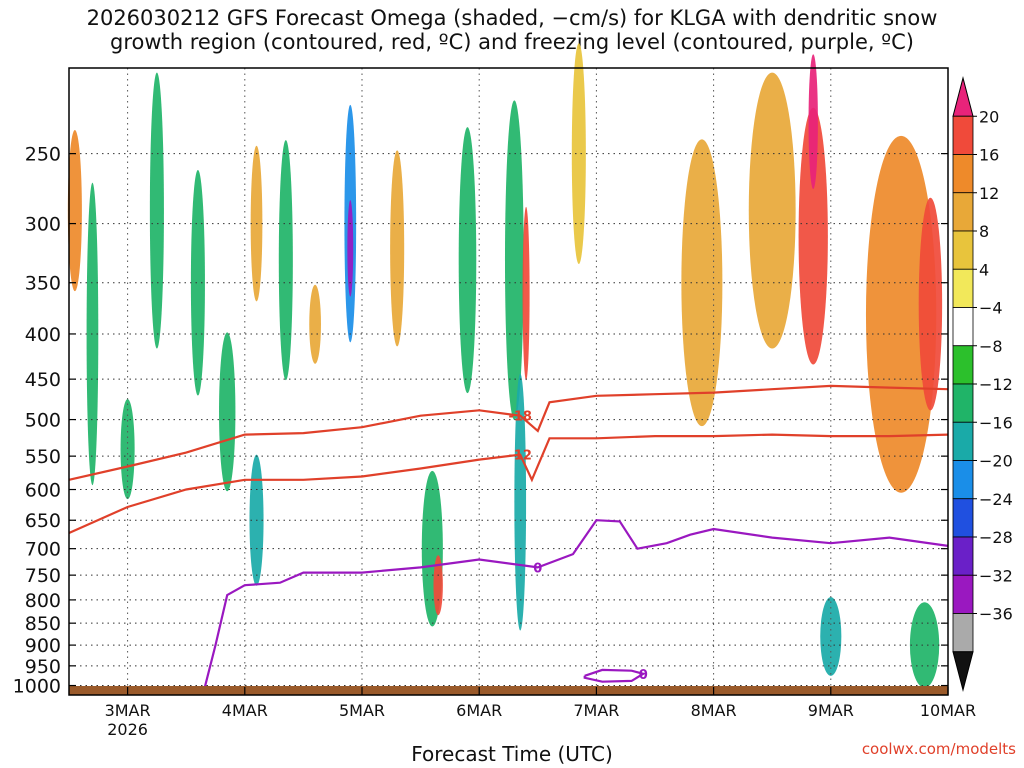 The width and height of the screenshot is (1024, 768). What do you see at coordinates (989, 193) in the screenshot?
I see `colorbar-label: 12` at bounding box center [989, 193].